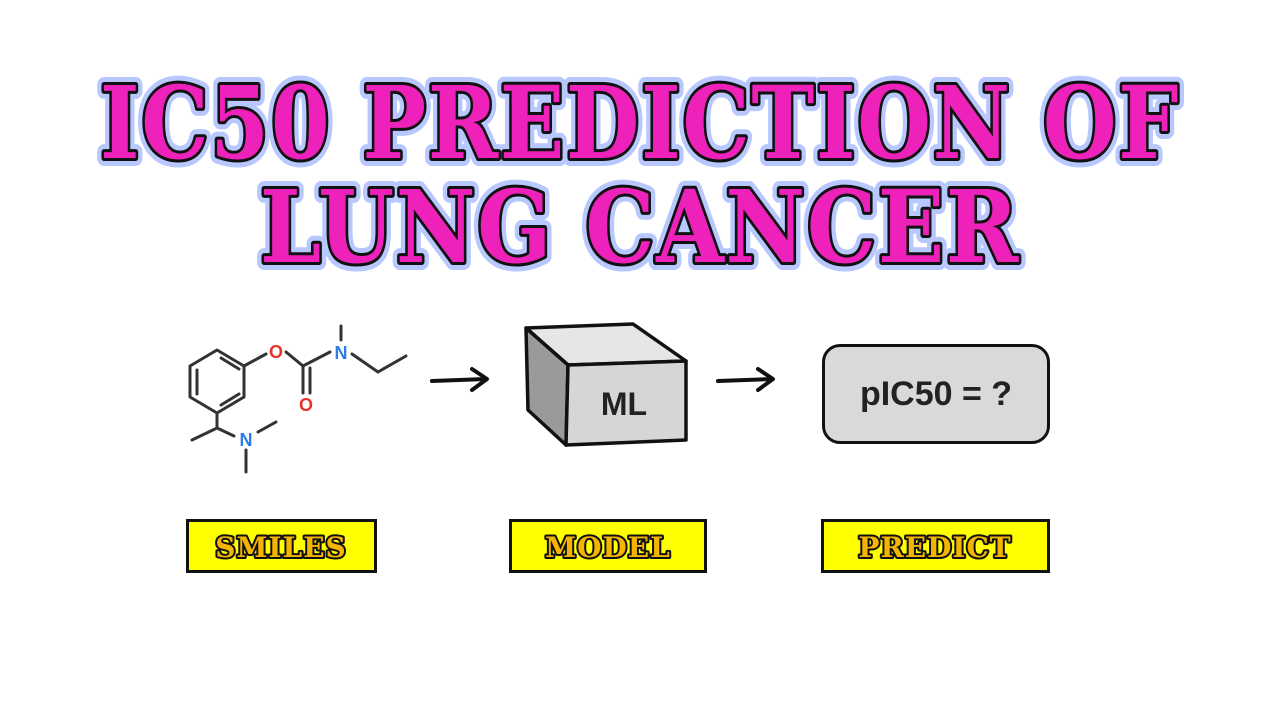  I want to click on atom-oxygen-ester: O, so click(276, 352).